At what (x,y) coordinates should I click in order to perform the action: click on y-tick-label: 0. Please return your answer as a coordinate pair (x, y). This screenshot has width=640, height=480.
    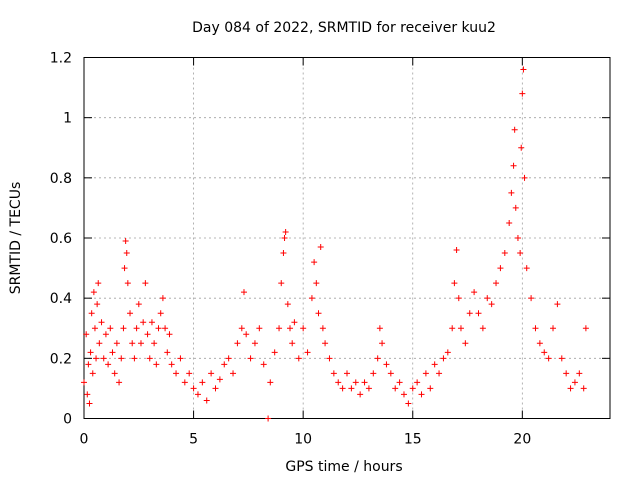
    Looking at the image, I should click on (67, 420).